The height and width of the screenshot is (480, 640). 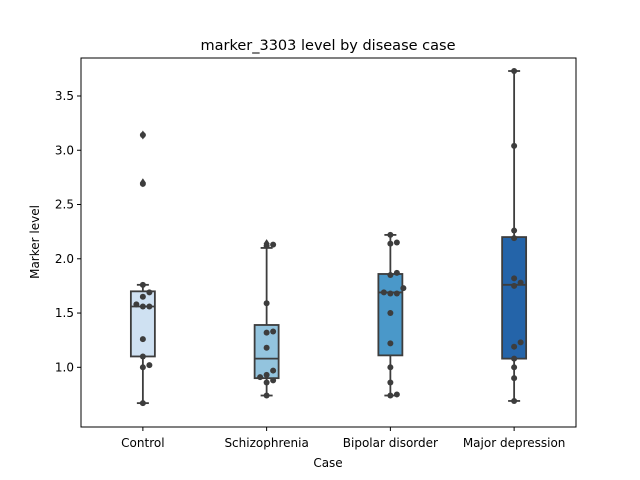 I want to click on y-tick-label: 3.0, so click(x=64, y=150).